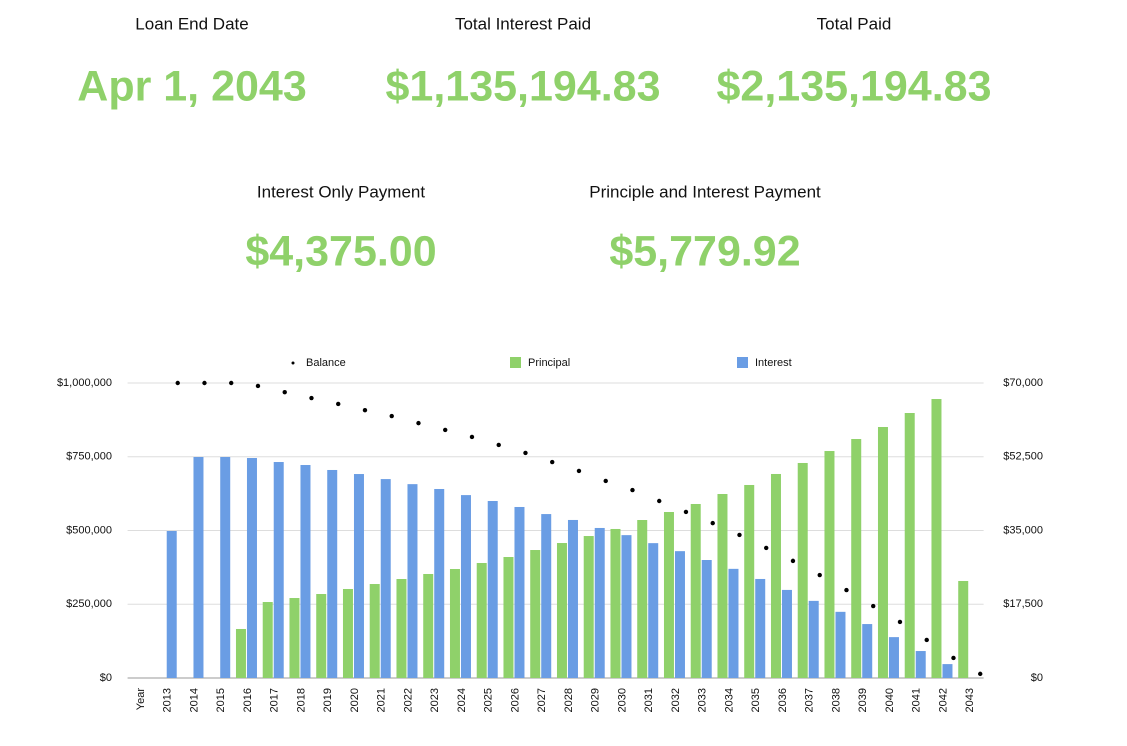  Describe the element at coordinates (756, 700) in the screenshot. I see `x-tick-label: 2035` at that location.